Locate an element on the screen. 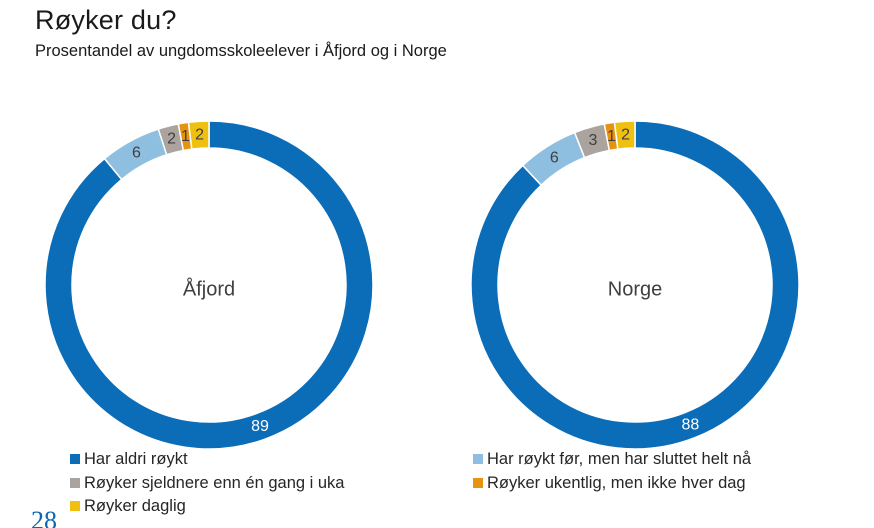 The image size is (874, 528). legend-label: Har aldri røykt is located at coordinates (136, 459).